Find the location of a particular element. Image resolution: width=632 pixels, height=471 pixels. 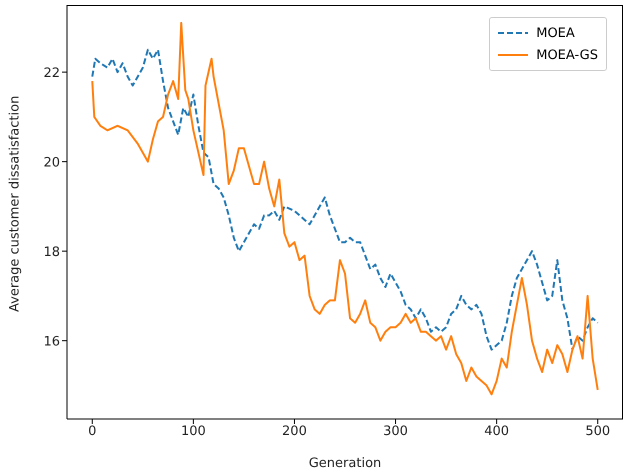

x-tick-label: 0 is located at coordinates (92, 432).